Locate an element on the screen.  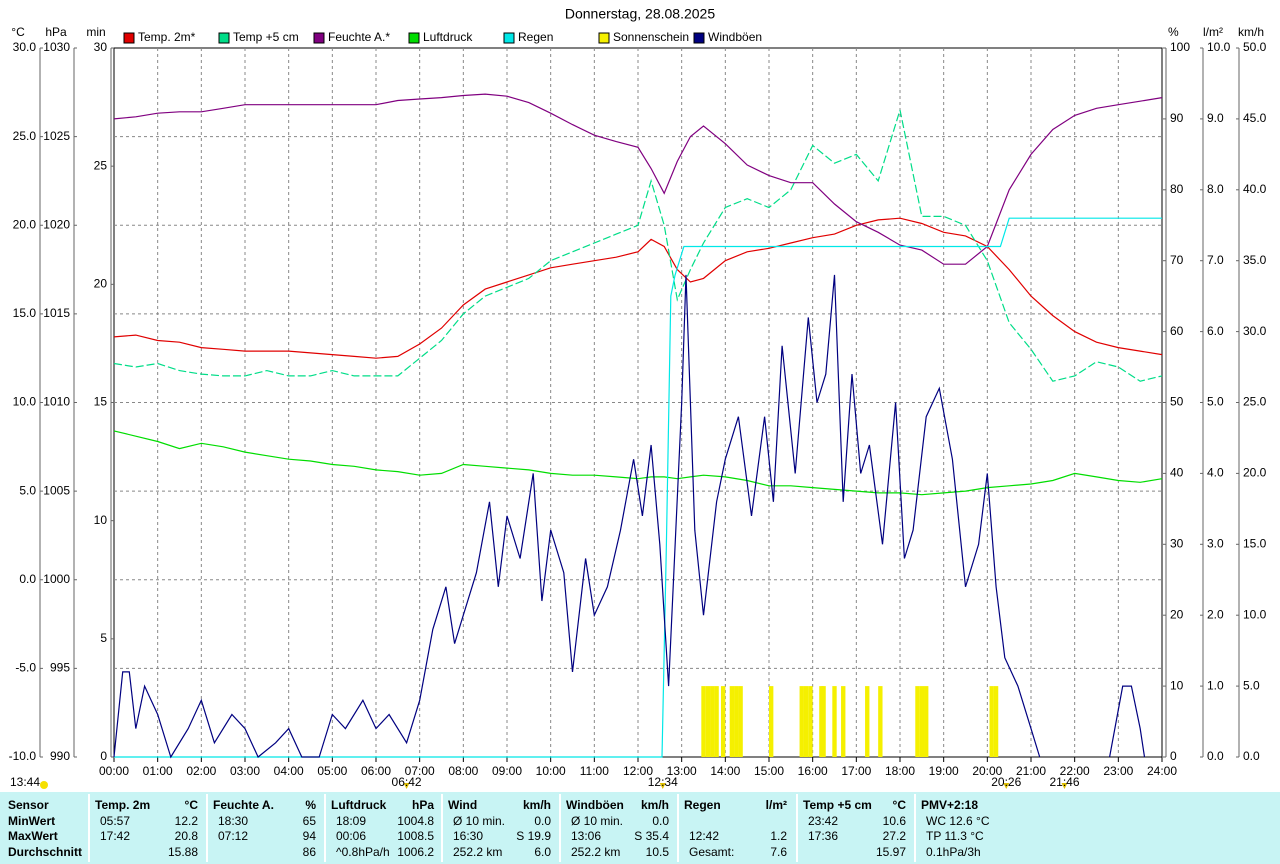
cell-left: ^0.8hPa/h is located at coordinates (363, 852).